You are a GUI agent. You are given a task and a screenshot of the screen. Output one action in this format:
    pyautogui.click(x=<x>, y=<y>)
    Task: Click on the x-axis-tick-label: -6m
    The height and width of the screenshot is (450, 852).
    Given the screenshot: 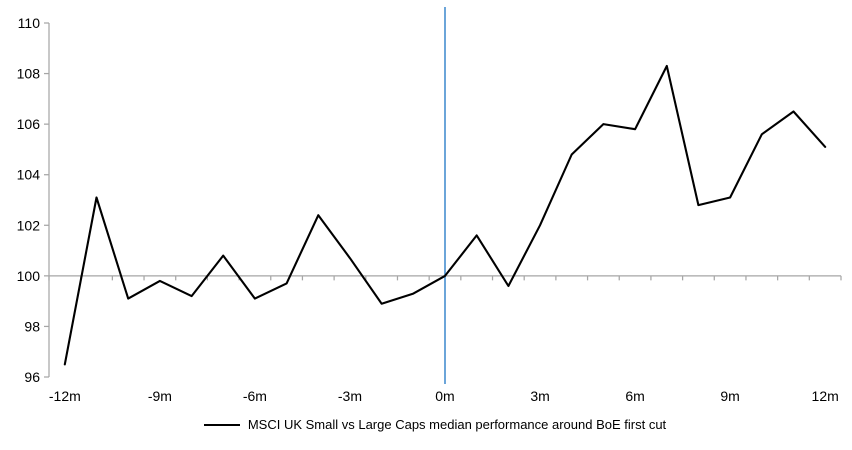 What is the action you would take?
    pyautogui.click(x=255, y=396)
    